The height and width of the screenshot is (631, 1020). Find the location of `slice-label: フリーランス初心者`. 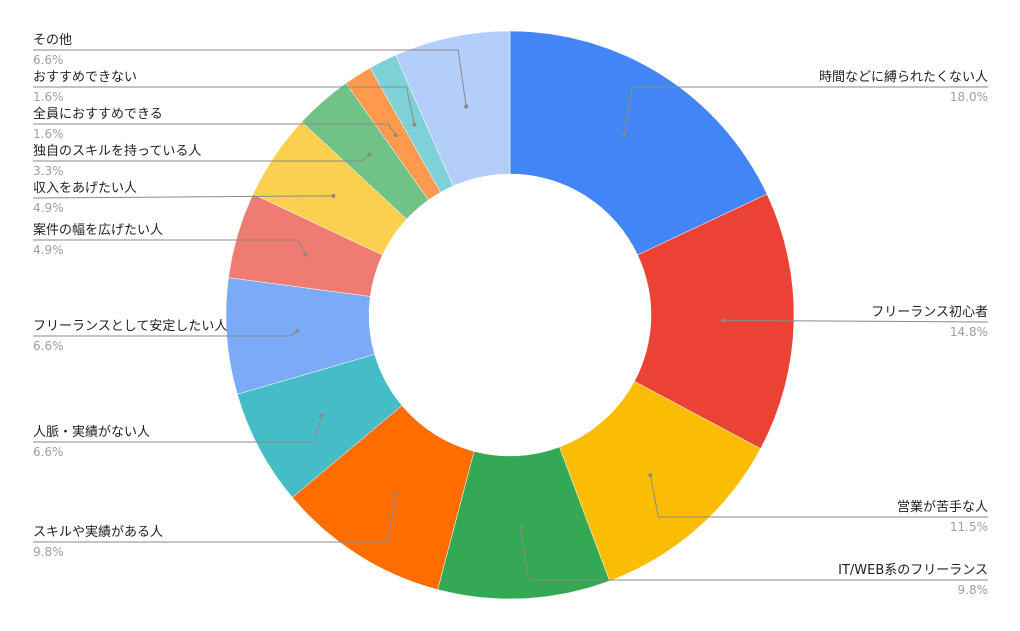

slice-label: フリーランス初心者 is located at coordinates (929, 312).